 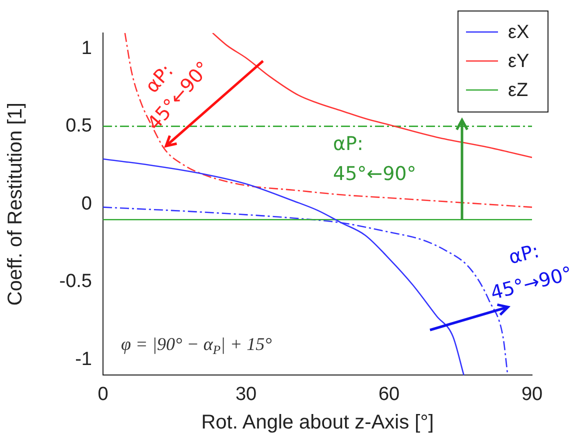 I want to click on annotation: αP: 45°←90°, so click(x=374, y=158).